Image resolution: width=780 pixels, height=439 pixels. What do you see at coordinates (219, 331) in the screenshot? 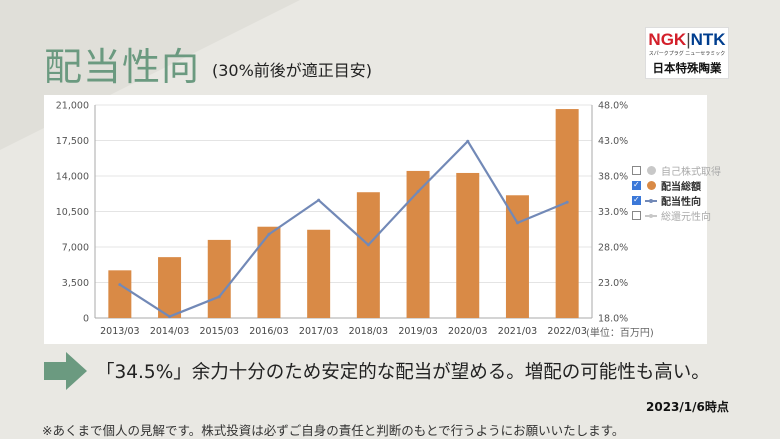
I see `x-tick-label: 2015/03` at bounding box center [219, 331].